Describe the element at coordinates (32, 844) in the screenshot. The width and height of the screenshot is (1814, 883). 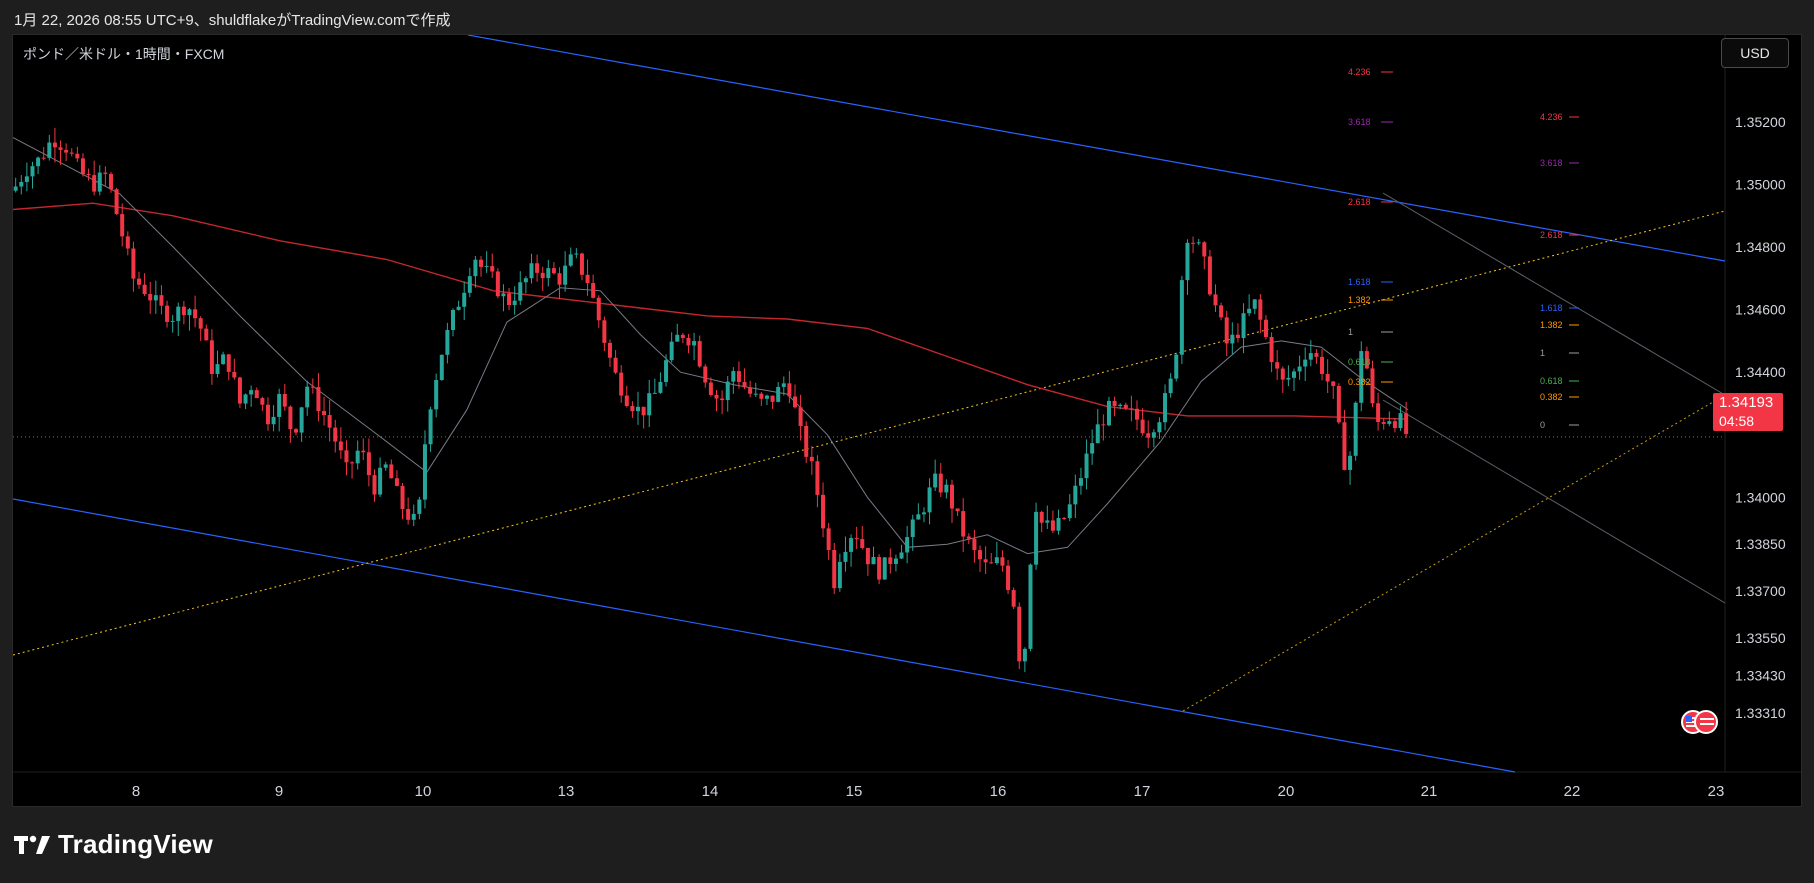
I see `tradingview-logo-icon` at that location.